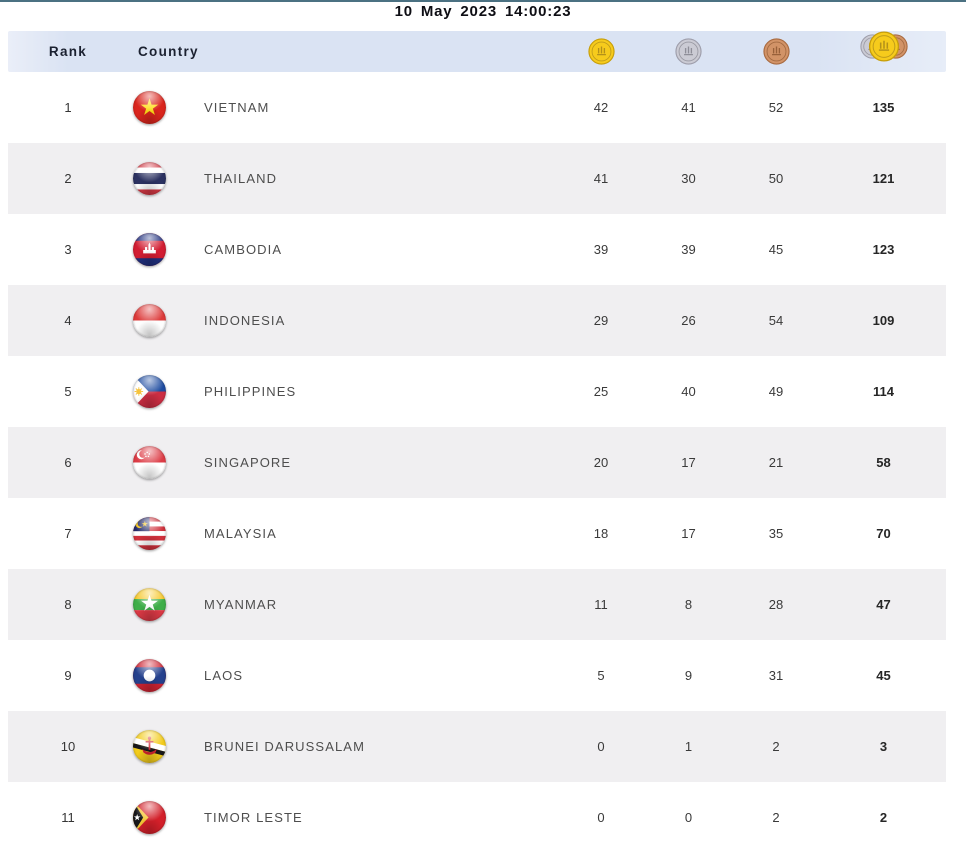  What do you see at coordinates (68, 533) in the screenshot?
I see `rank-value: 7` at bounding box center [68, 533].